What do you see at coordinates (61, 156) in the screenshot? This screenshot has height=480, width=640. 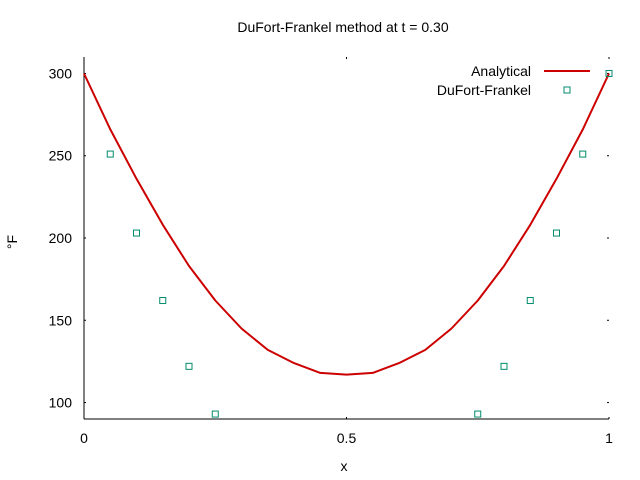 I see `y-tick-label: 250` at bounding box center [61, 156].